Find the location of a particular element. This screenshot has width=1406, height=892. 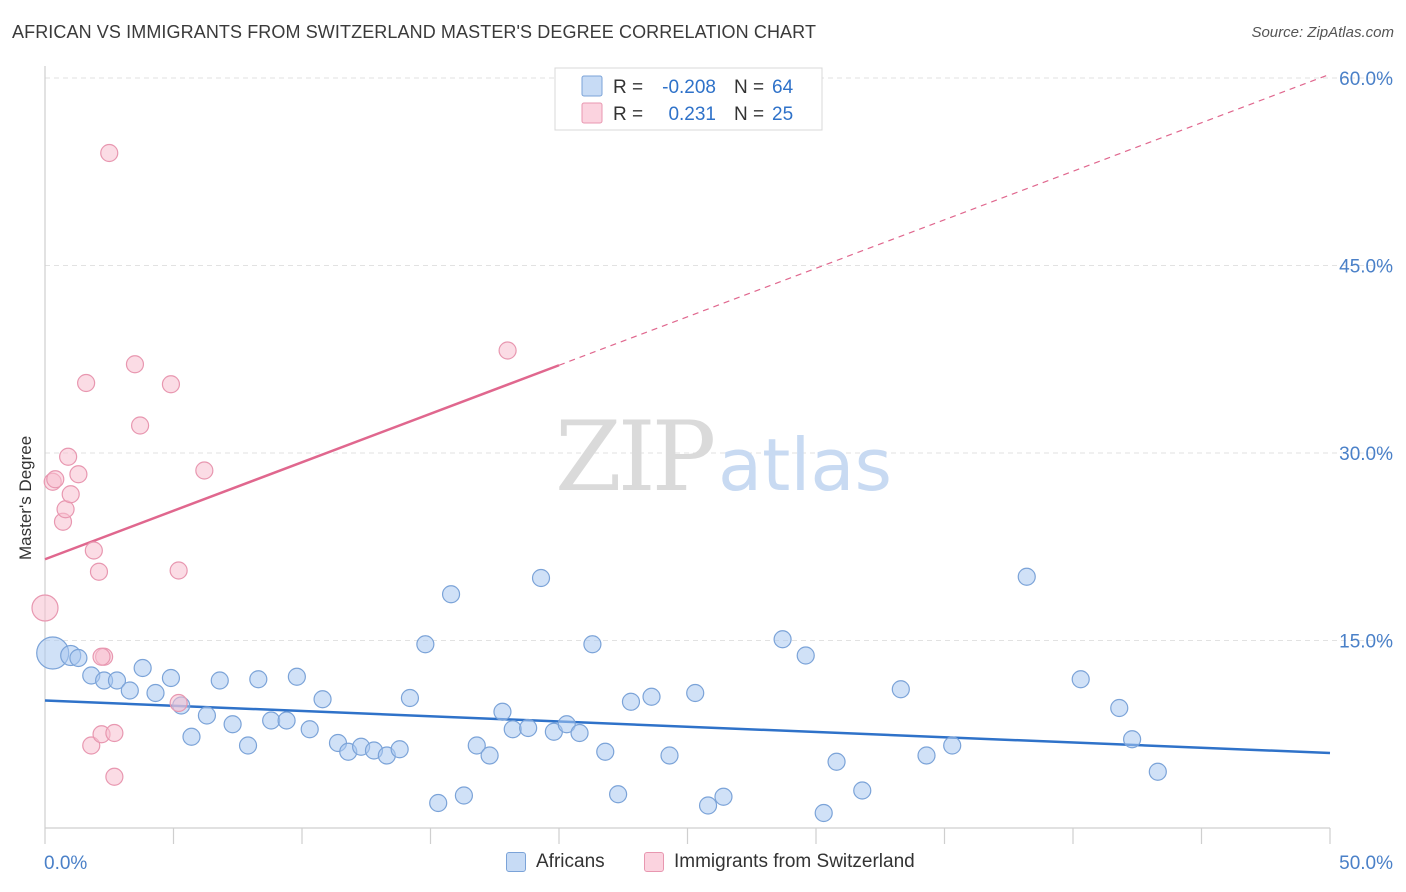

legend-n-label-africans: N = is located at coordinates (749, 87).